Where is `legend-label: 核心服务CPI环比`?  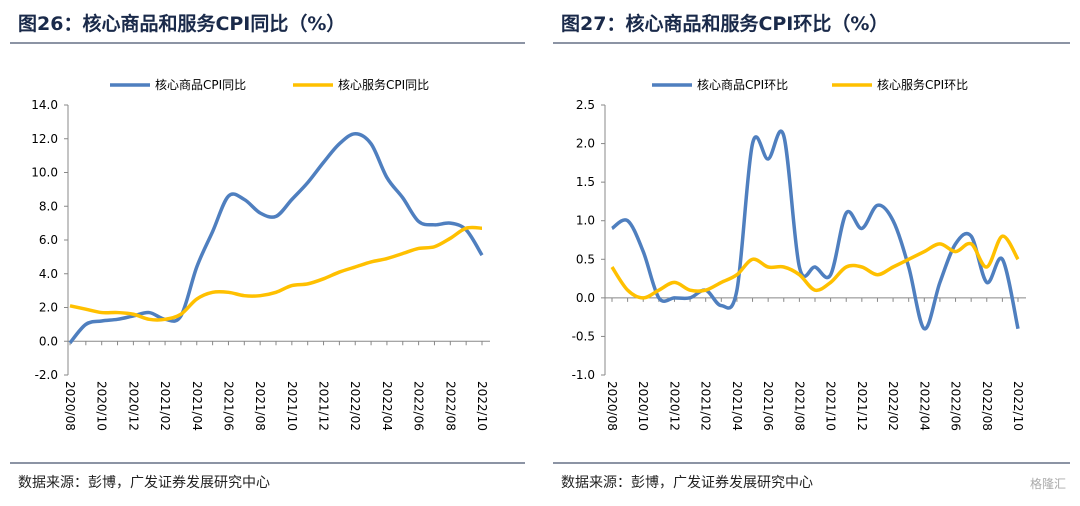 legend-label: 核心服务CPI环比 is located at coordinates (922, 84).